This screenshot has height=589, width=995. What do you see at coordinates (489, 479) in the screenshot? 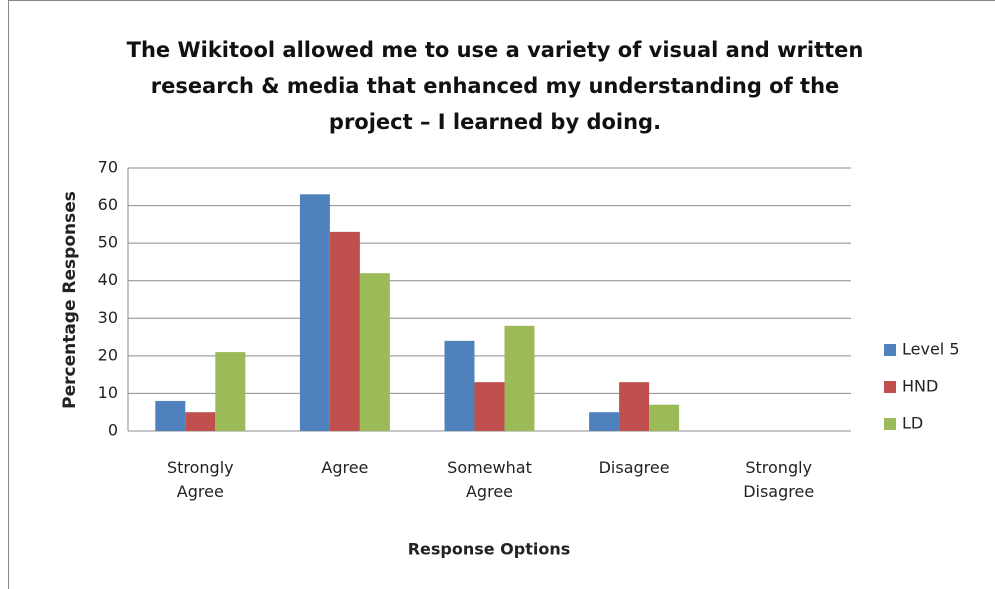
I see `x-tick-label: Somewhat Agree` at bounding box center [489, 479].